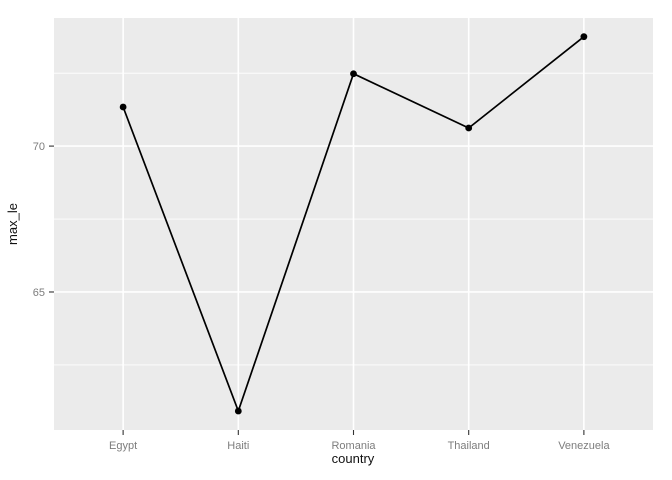  Describe the element at coordinates (238, 446) in the screenshot. I see `x-tick-label: Haiti` at that location.